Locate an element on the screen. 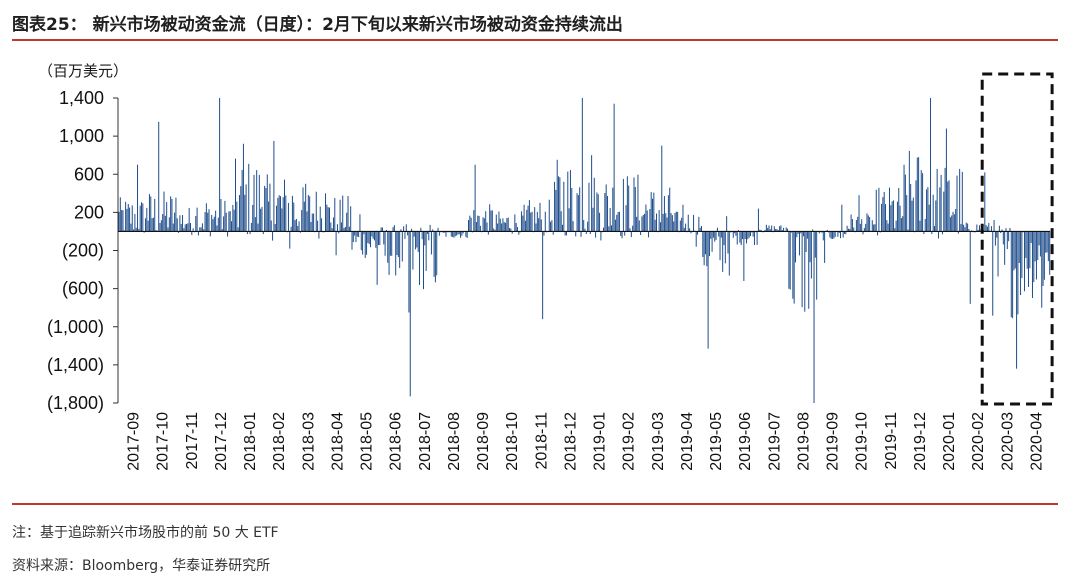 This screenshot has height=581, width=1080. x-tick-label: 2019-01 is located at coordinates (600, 441).